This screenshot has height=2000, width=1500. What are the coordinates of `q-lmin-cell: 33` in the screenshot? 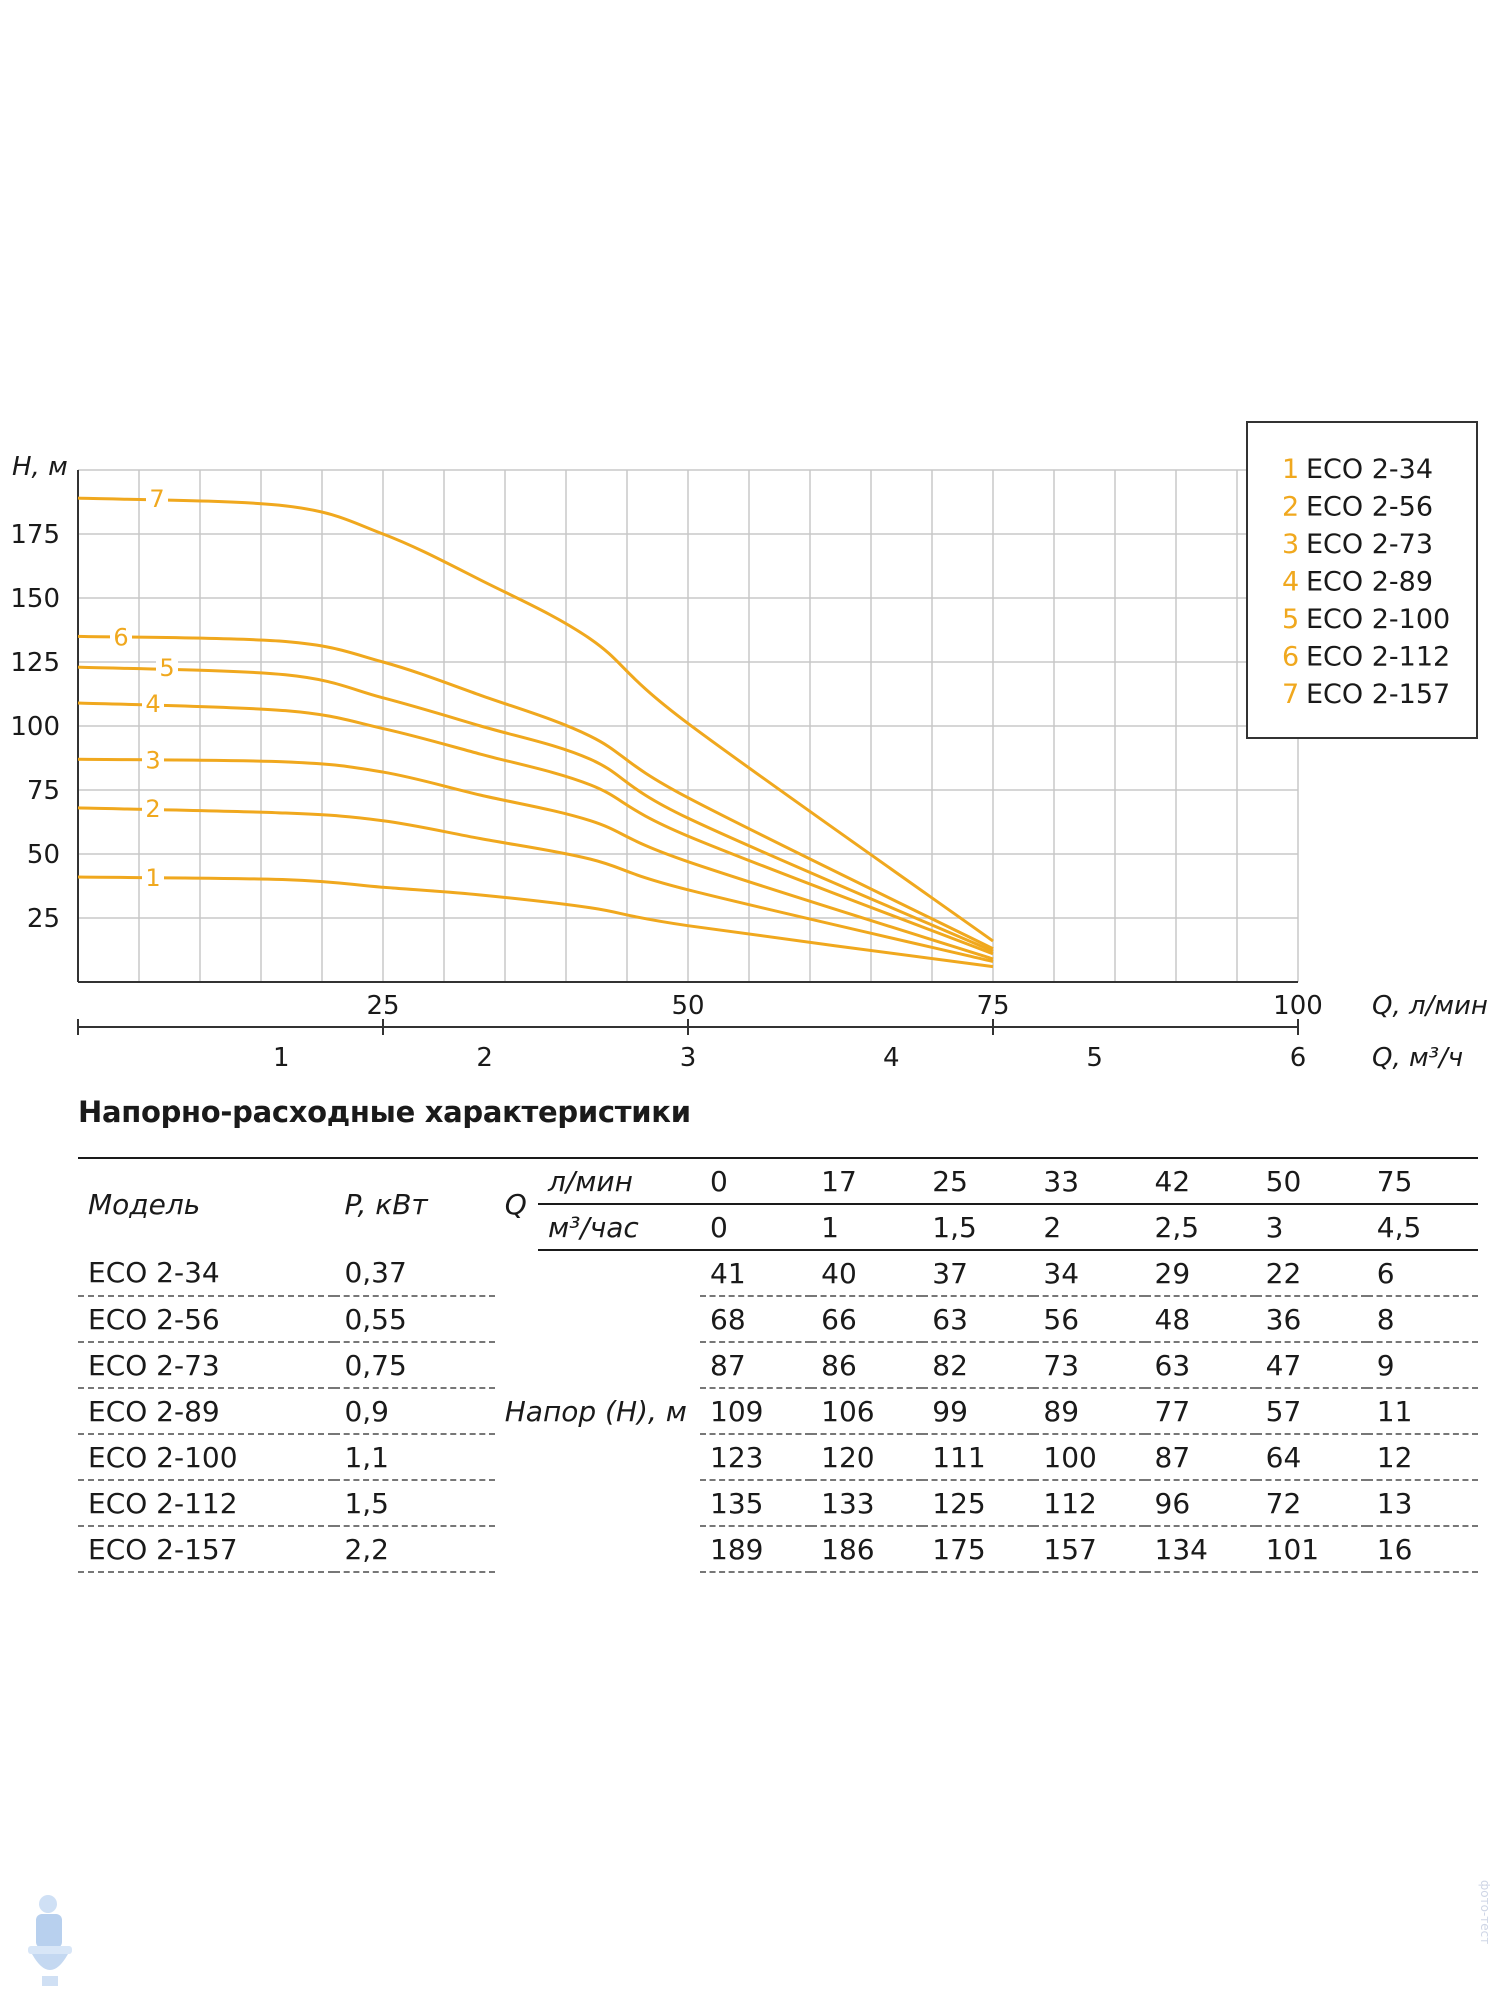 It's located at (1089, 1181).